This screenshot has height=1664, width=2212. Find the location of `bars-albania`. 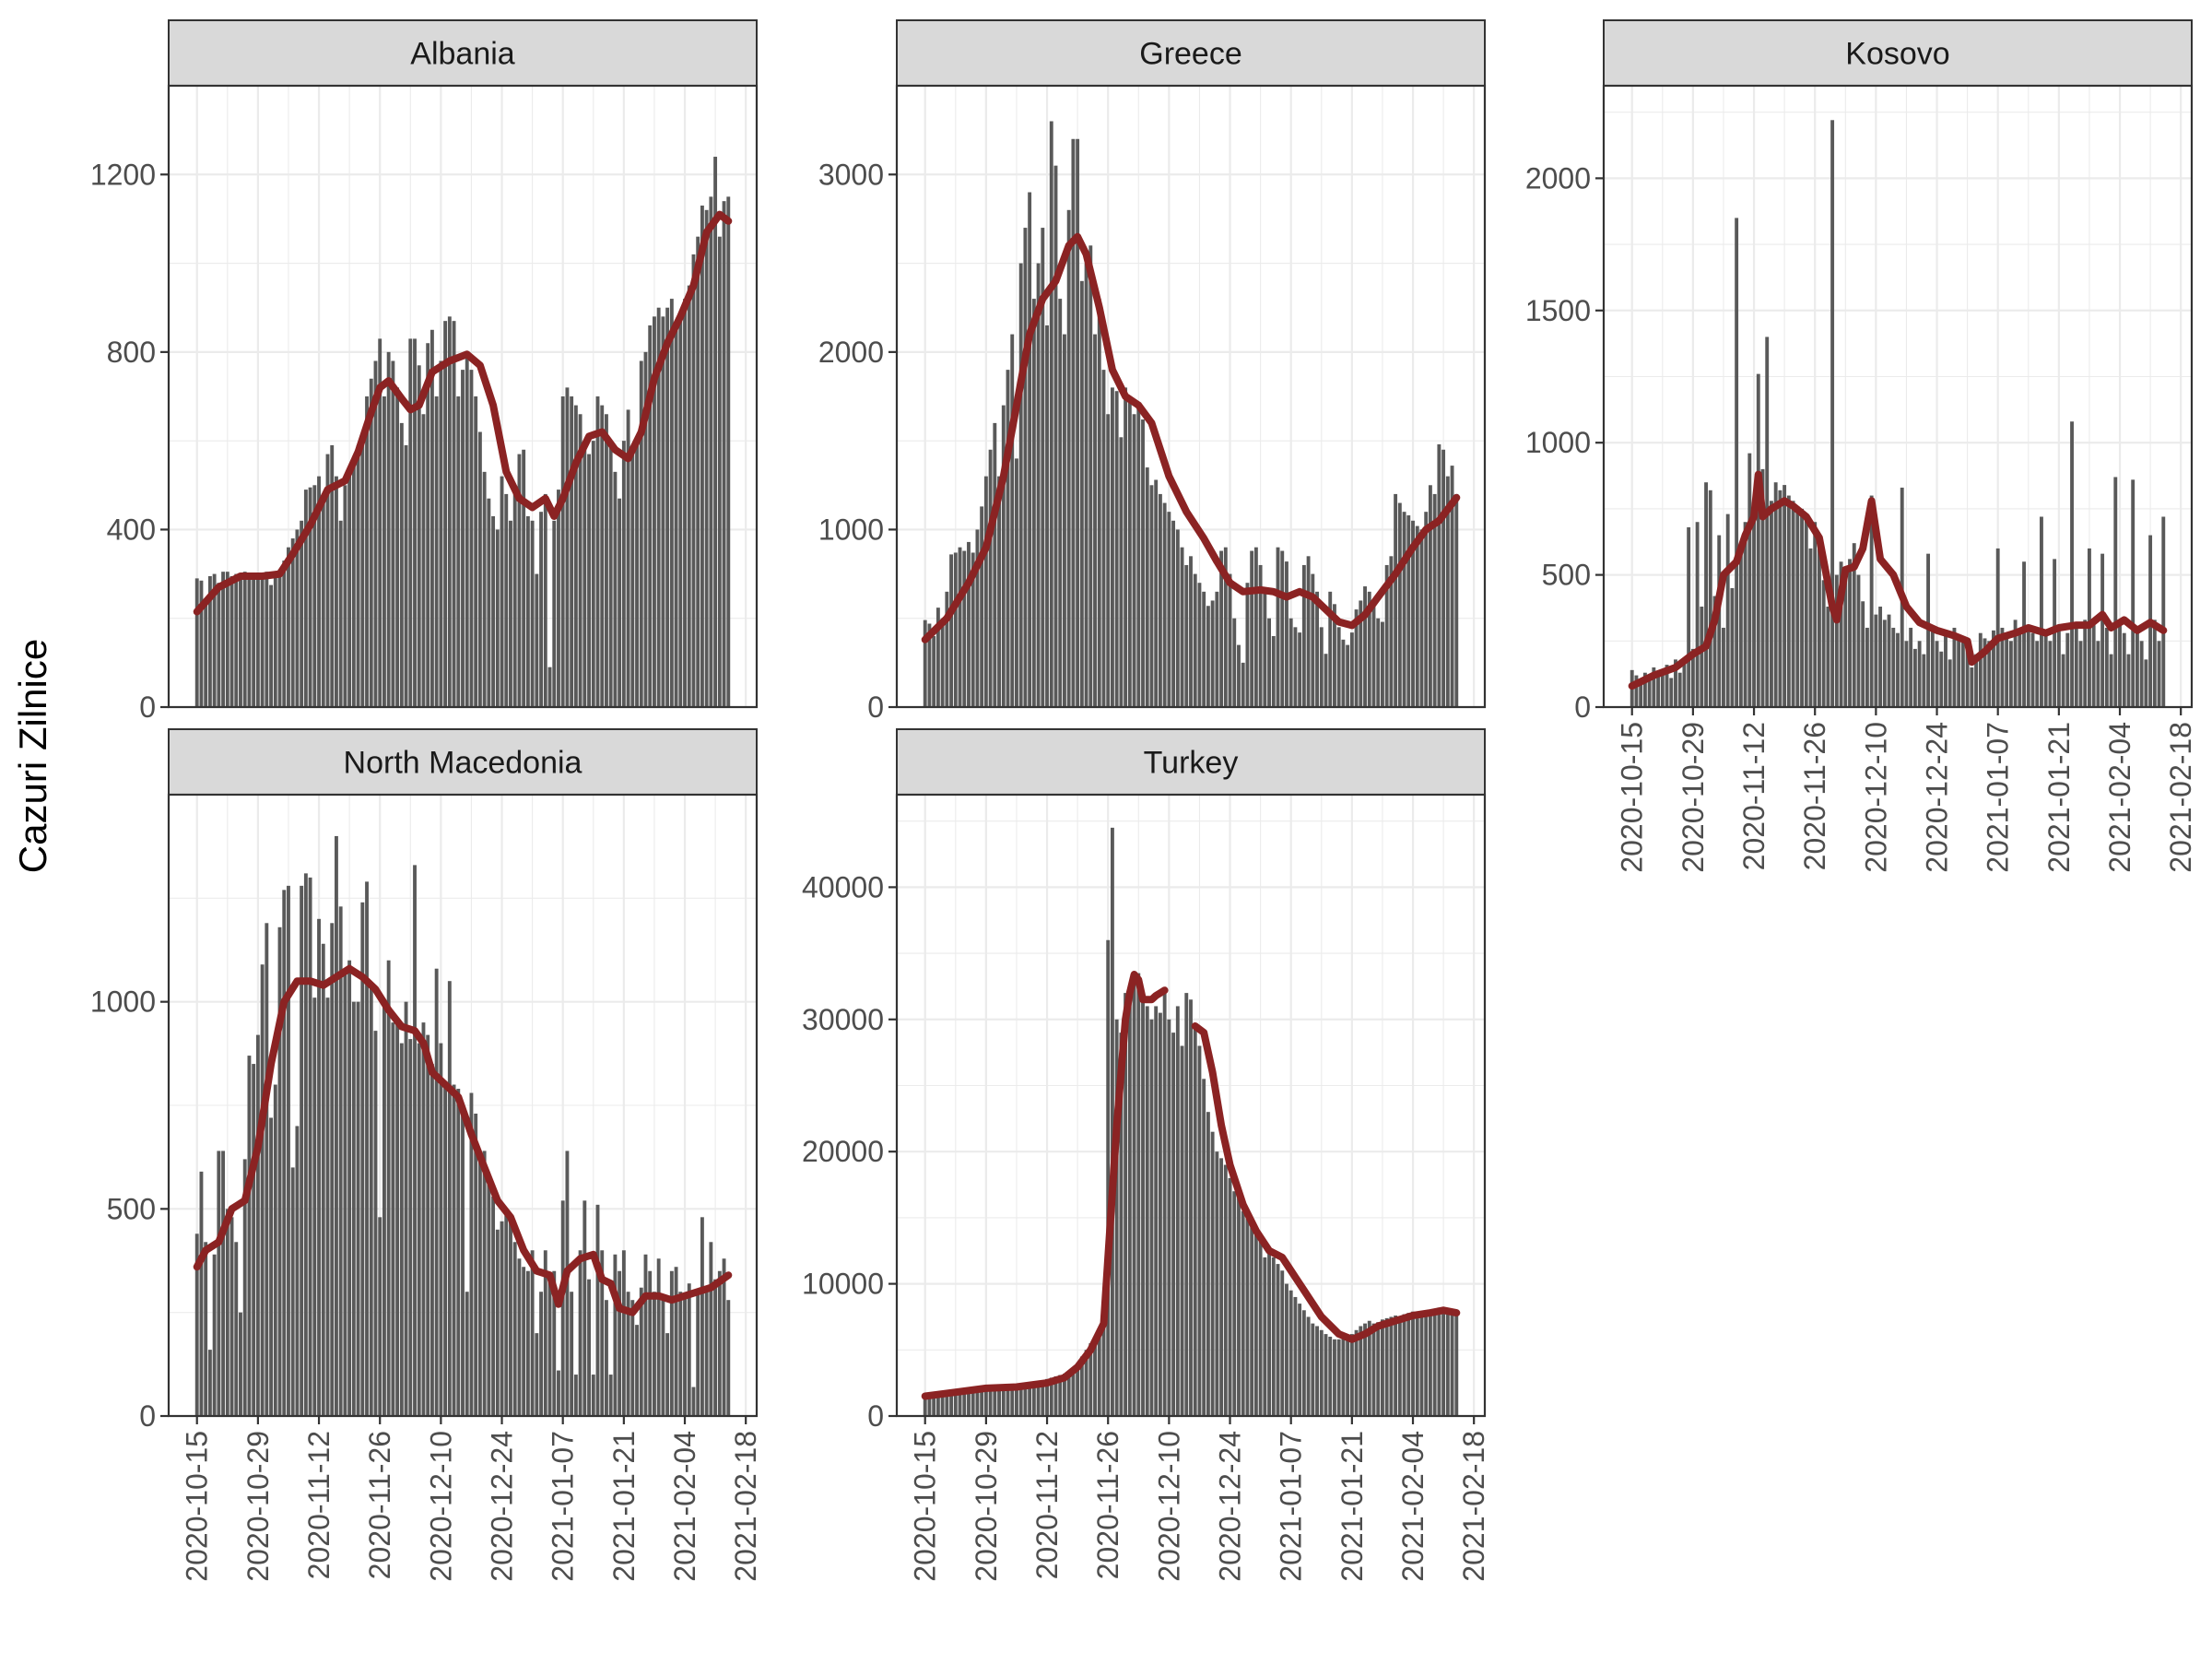

bars-albania is located at coordinates (462, 432).